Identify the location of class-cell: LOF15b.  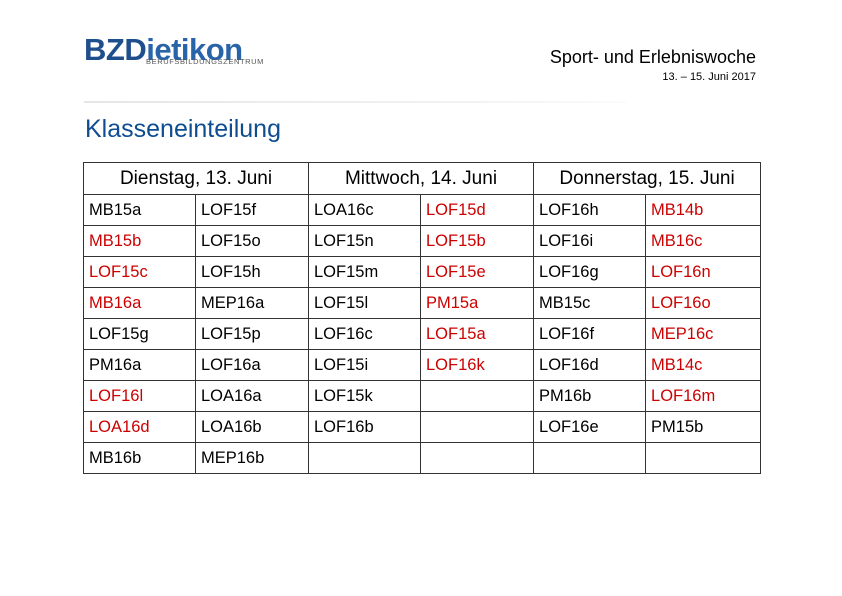
(477, 241).